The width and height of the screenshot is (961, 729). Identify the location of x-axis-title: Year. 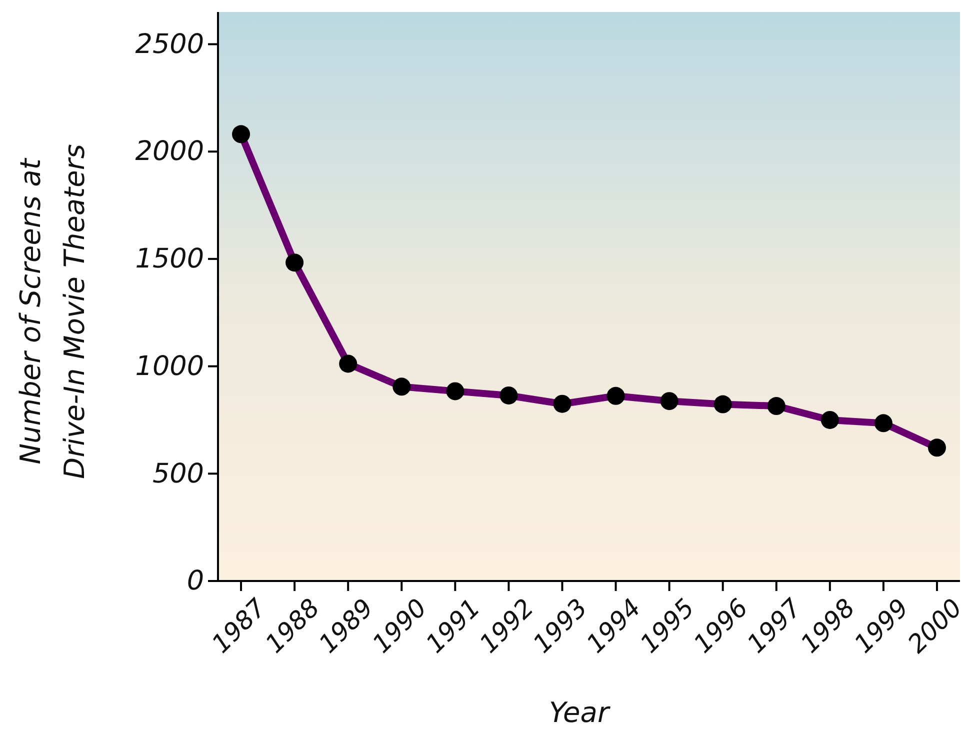
(579, 712).